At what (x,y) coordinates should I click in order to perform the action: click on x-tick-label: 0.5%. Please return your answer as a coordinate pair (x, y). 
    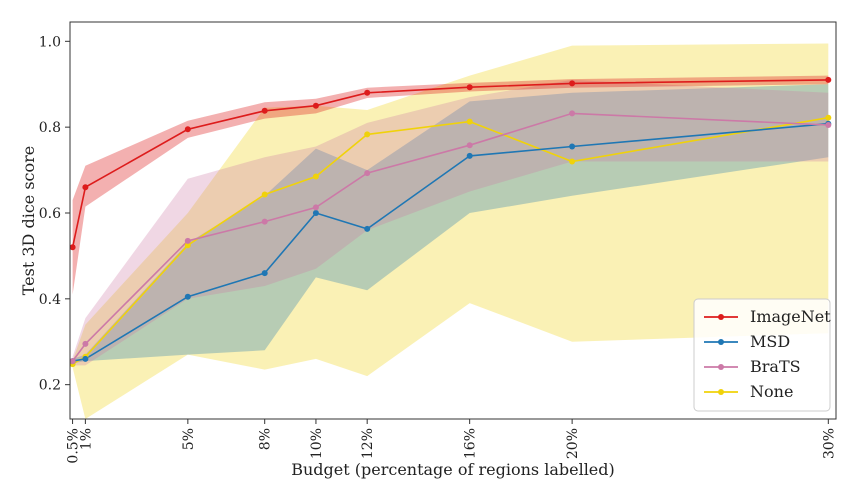
    Looking at the image, I should click on (74, 446).